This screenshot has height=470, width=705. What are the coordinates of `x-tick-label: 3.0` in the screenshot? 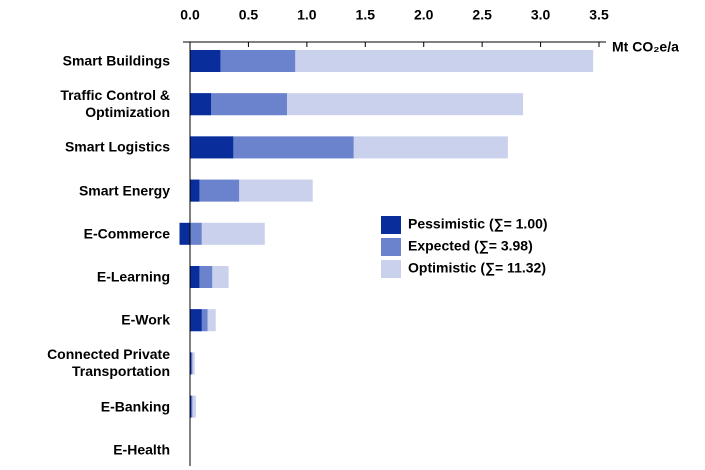 It's located at (541, 15).